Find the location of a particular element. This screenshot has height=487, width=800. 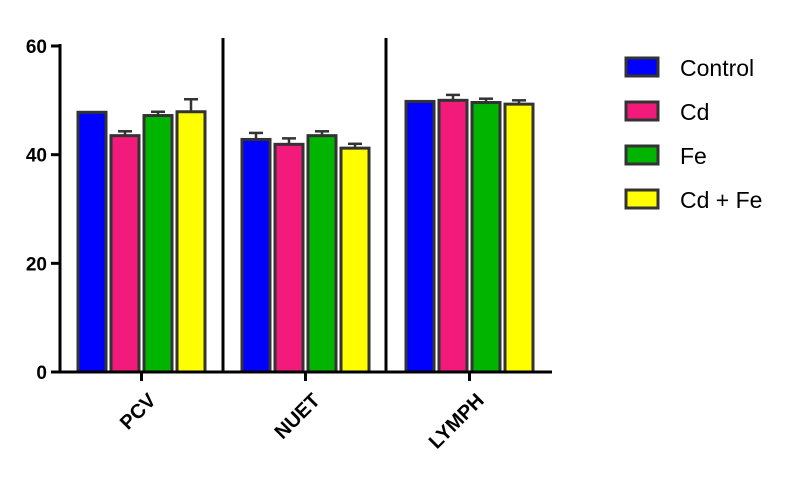

y-tick-label-40: 40 is located at coordinates (36, 156).